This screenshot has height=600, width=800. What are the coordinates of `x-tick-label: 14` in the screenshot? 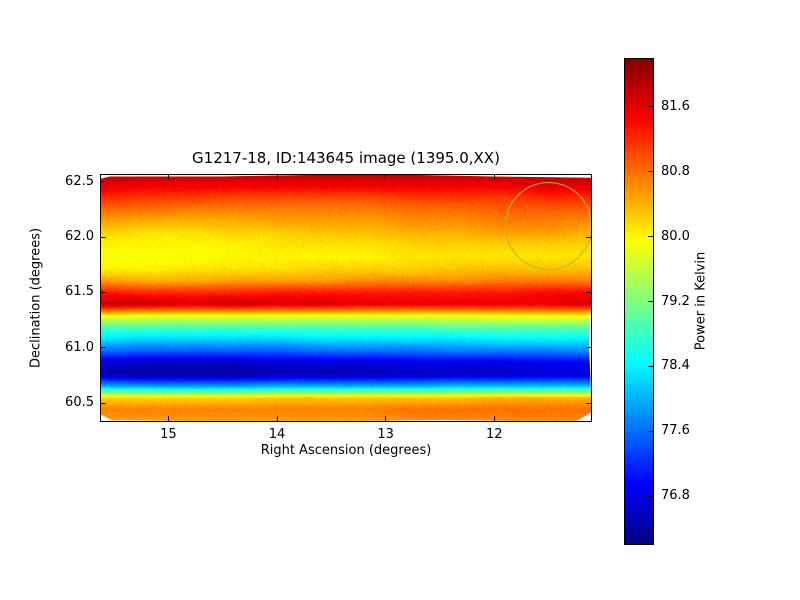 It's located at (277, 434).